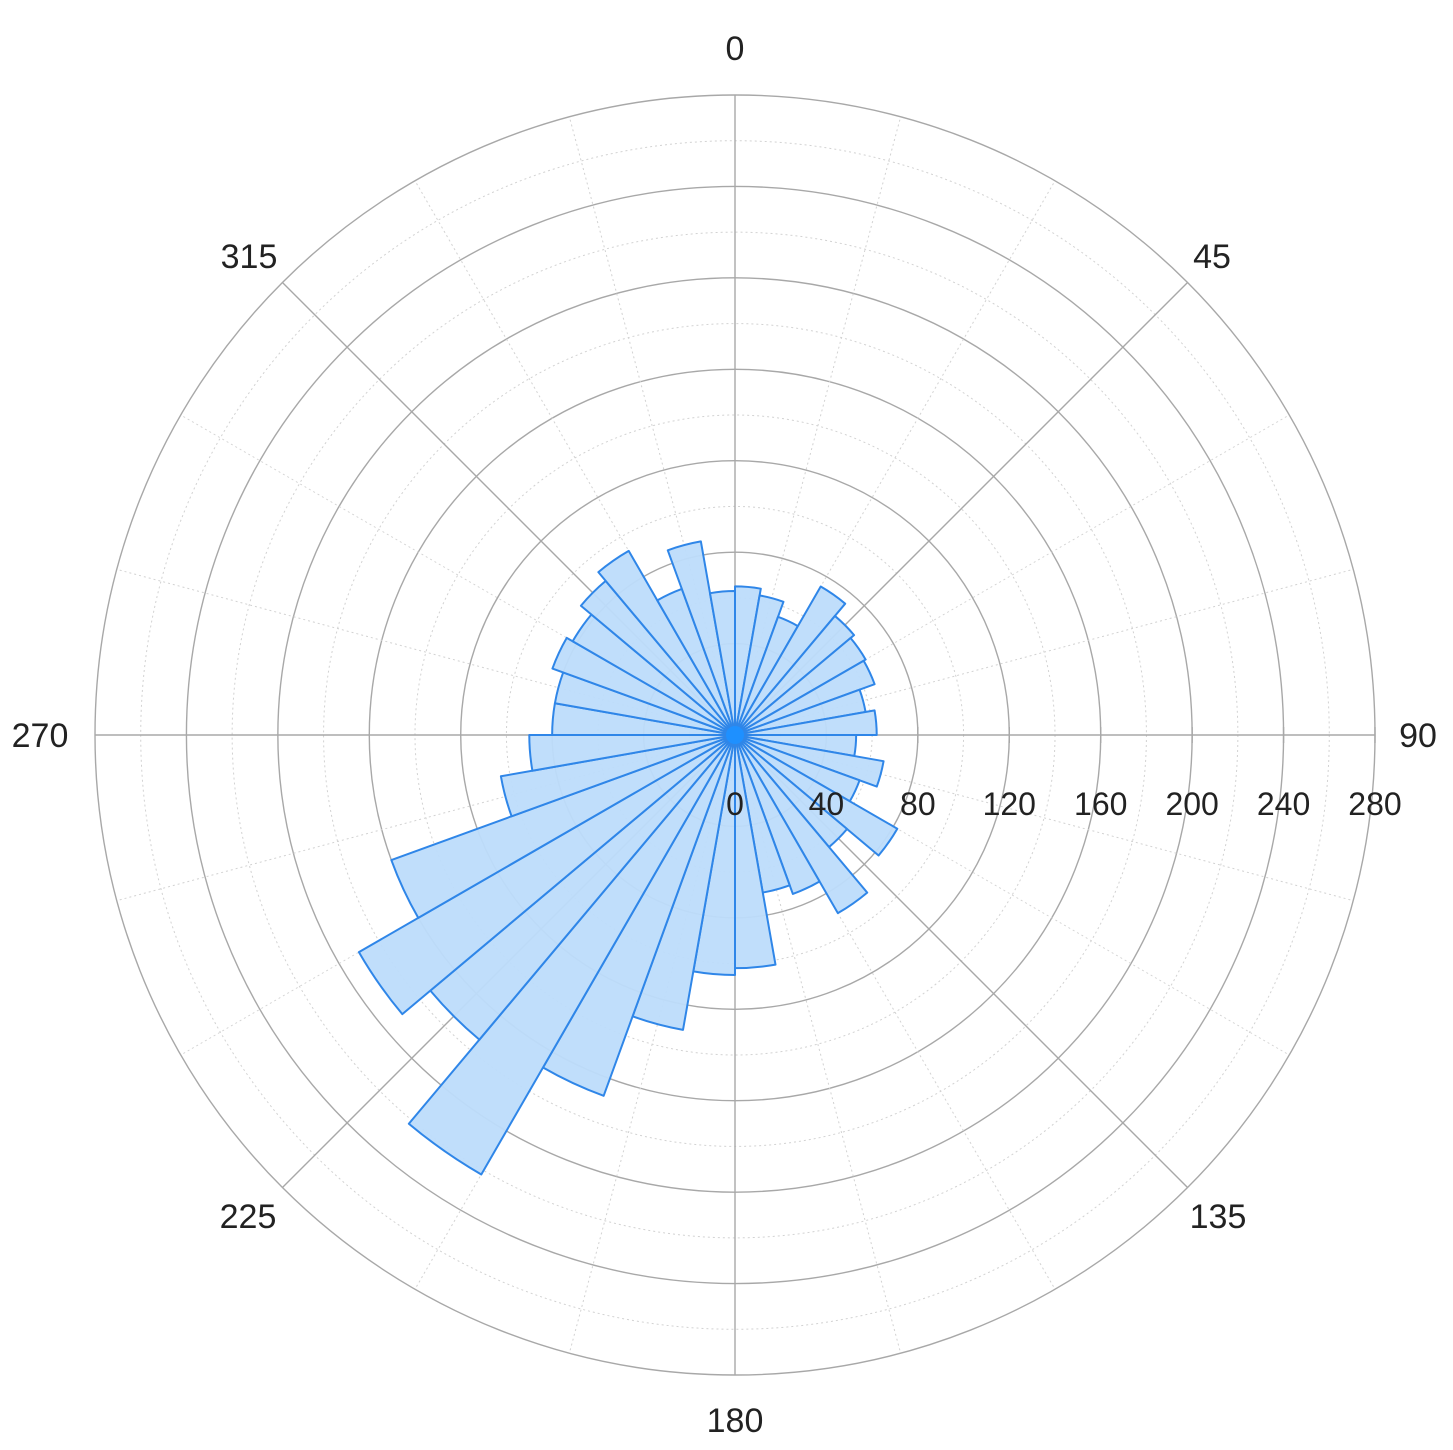 This screenshot has width=1453, height=1450. What do you see at coordinates (918, 804) in the screenshot?
I see `radial-tick-label: 80` at bounding box center [918, 804].